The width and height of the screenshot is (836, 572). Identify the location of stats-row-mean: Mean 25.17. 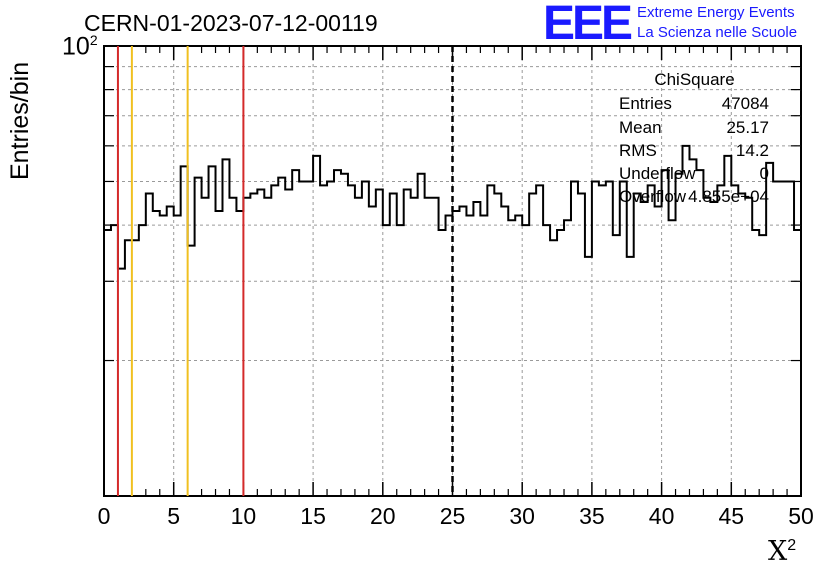
(694, 127).